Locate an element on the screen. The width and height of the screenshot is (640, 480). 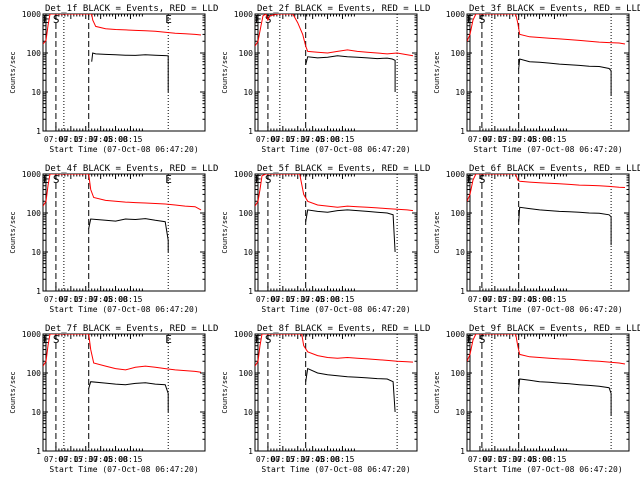
chart-title: Det_1f BLACK = Events, RED = LLD is located at coordinates (131, 9).